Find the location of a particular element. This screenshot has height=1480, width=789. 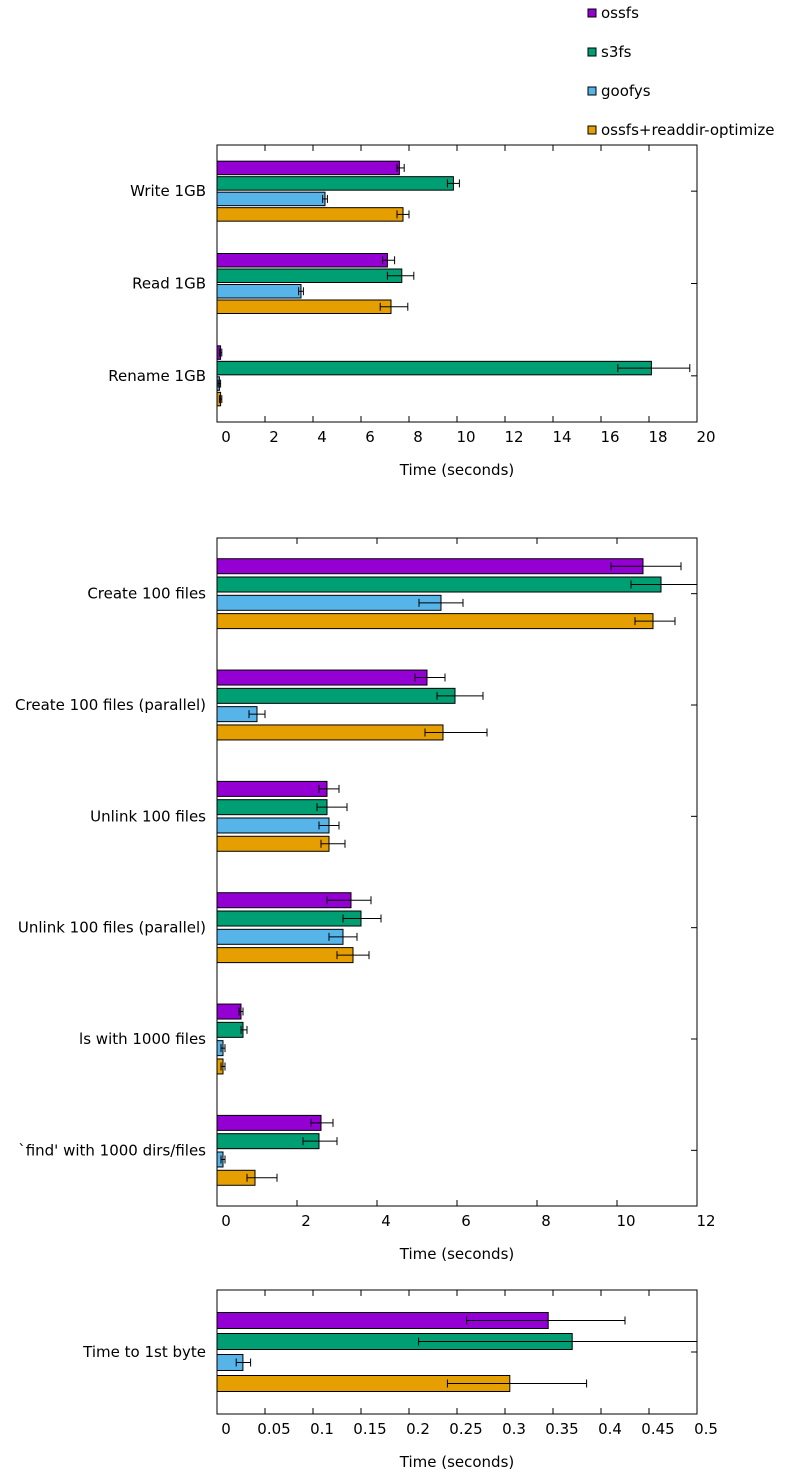

bar-ossfs-unlink-100-files is located at coordinates (272, 788).